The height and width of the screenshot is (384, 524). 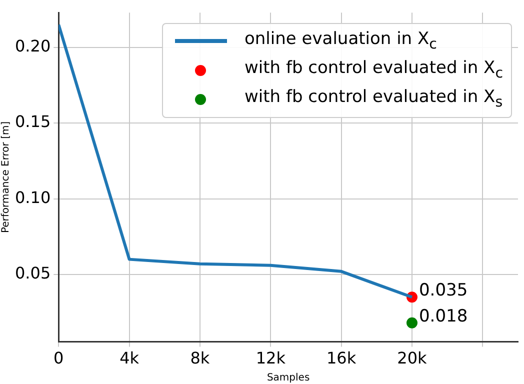 What do you see at coordinates (130, 358) in the screenshot?
I see `x-tick-label: 4k` at bounding box center [130, 358].